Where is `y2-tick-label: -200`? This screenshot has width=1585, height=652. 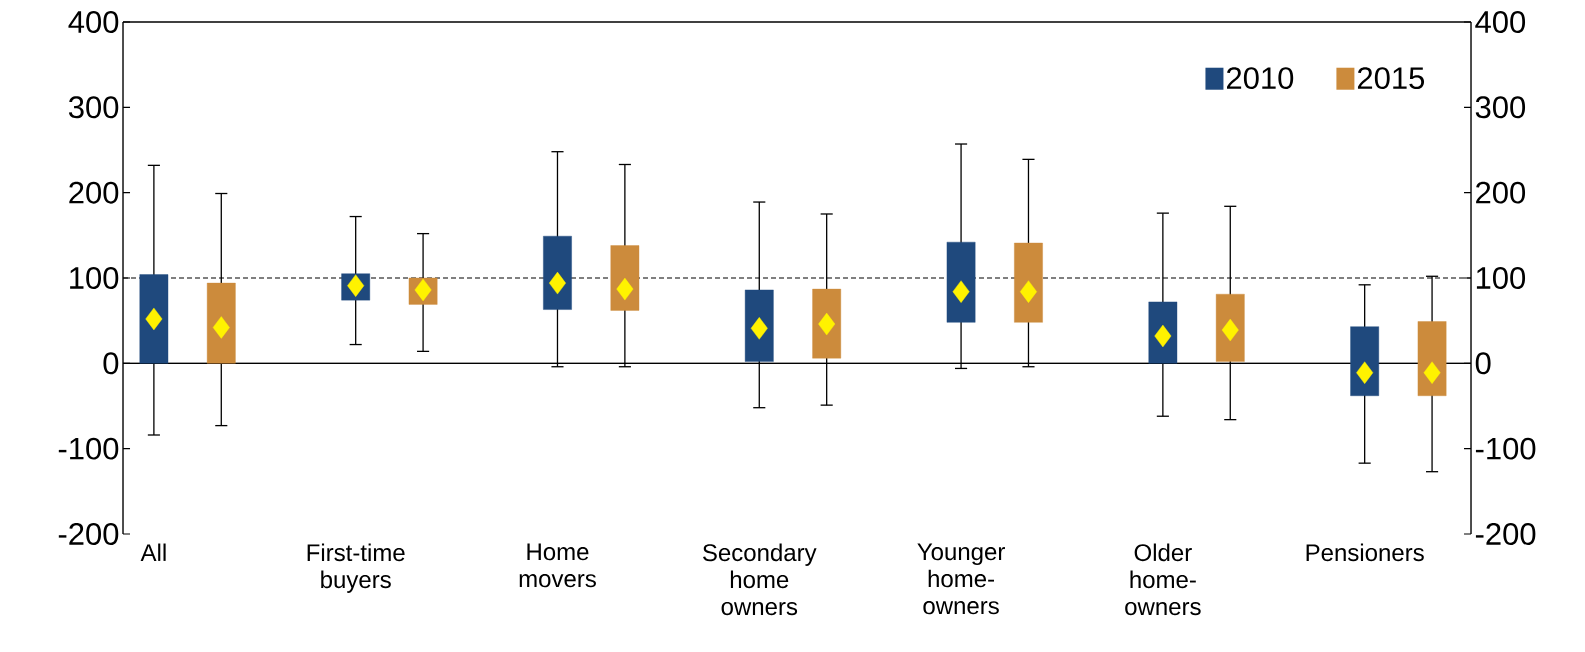
y2-tick-label: -200 is located at coordinates (1505, 534).